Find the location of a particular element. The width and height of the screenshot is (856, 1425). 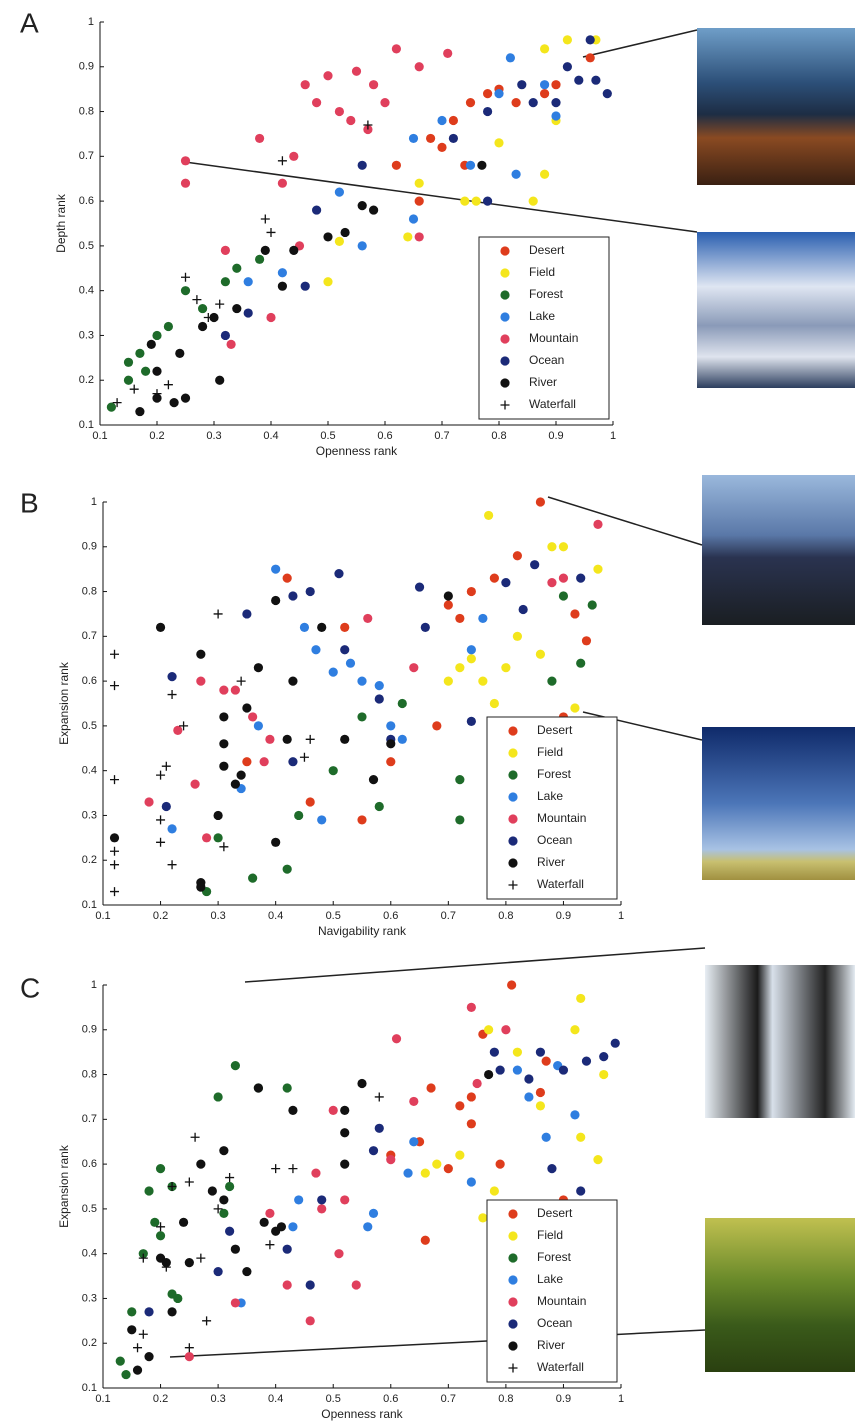

y-tick-label: 0.4 is located at coordinates (86, 291).